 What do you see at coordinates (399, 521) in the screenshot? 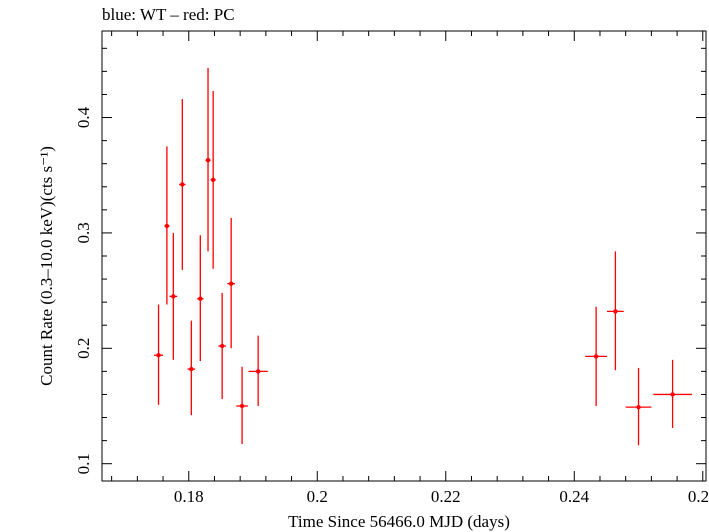
I see `x-axis-label: Time Since 56466.0 MJD (days)` at bounding box center [399, 521].